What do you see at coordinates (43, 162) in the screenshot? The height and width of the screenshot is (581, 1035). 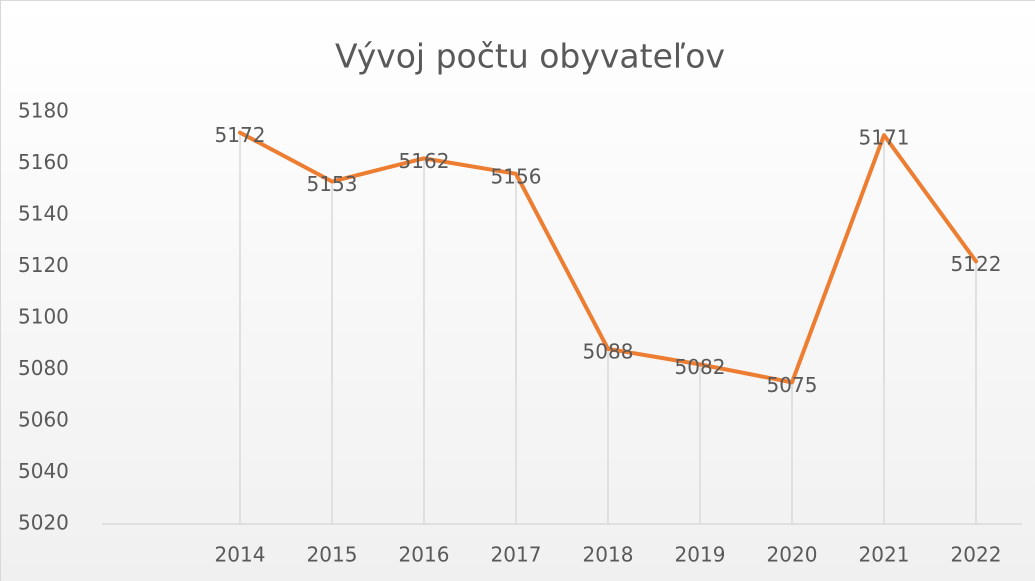 I see `y-tick-label: 5160` at bounding box center [43, 162].